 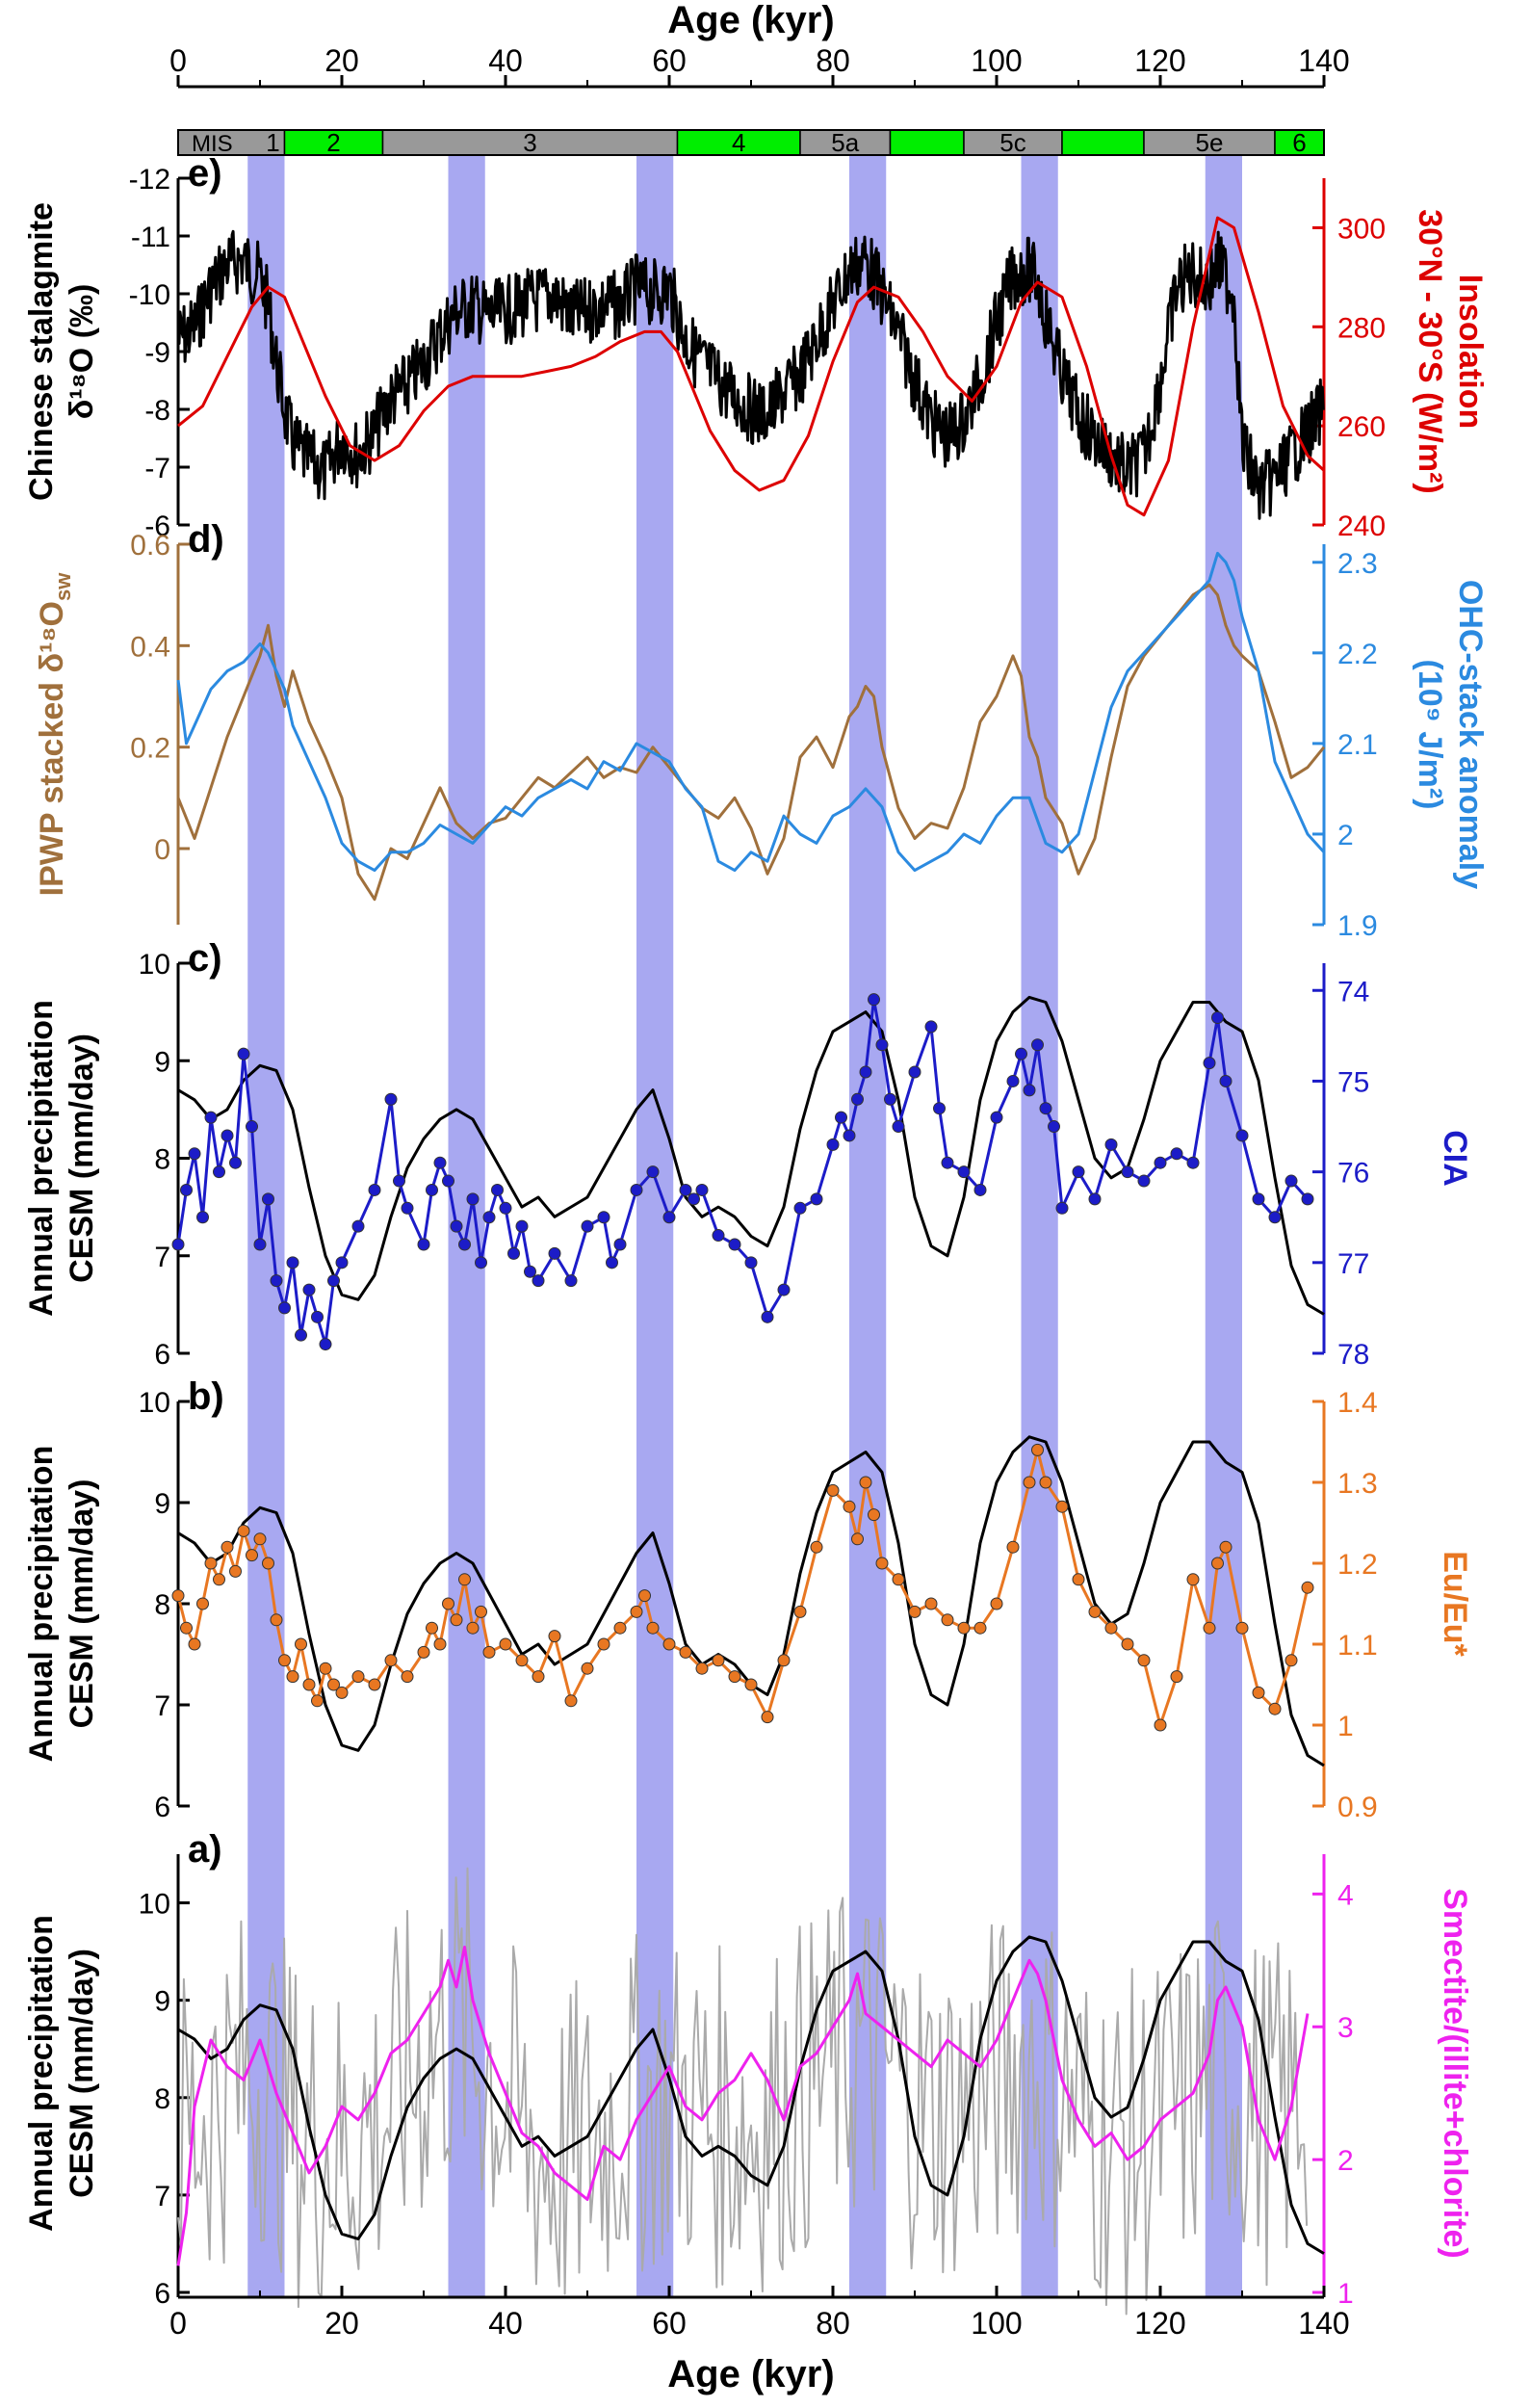 What do you see at coordinates (1357, 1565) in the screenshot?
I see `panel-b-right-tick-label: 1.2` at bounding box center [1357, 1565].